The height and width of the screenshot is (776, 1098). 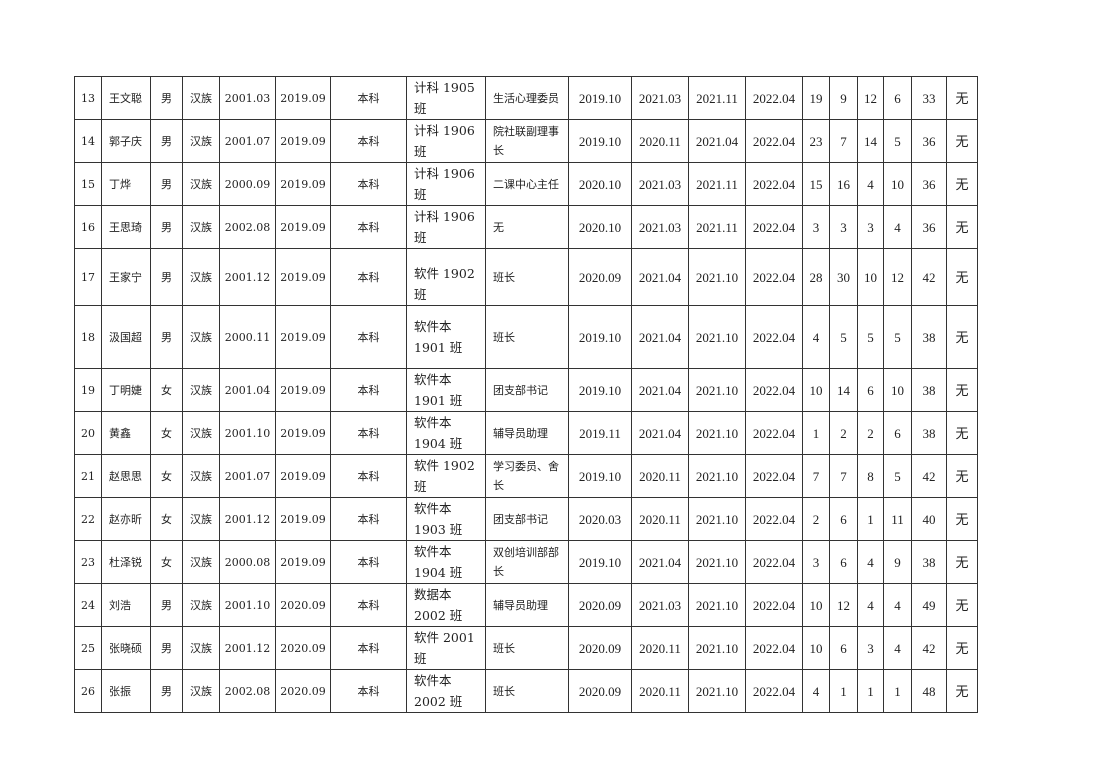 What do you see at coordinates (527, 390) in the screenshot?
I see `position-cell: 团支部书记` at bounding box center [527, 390].